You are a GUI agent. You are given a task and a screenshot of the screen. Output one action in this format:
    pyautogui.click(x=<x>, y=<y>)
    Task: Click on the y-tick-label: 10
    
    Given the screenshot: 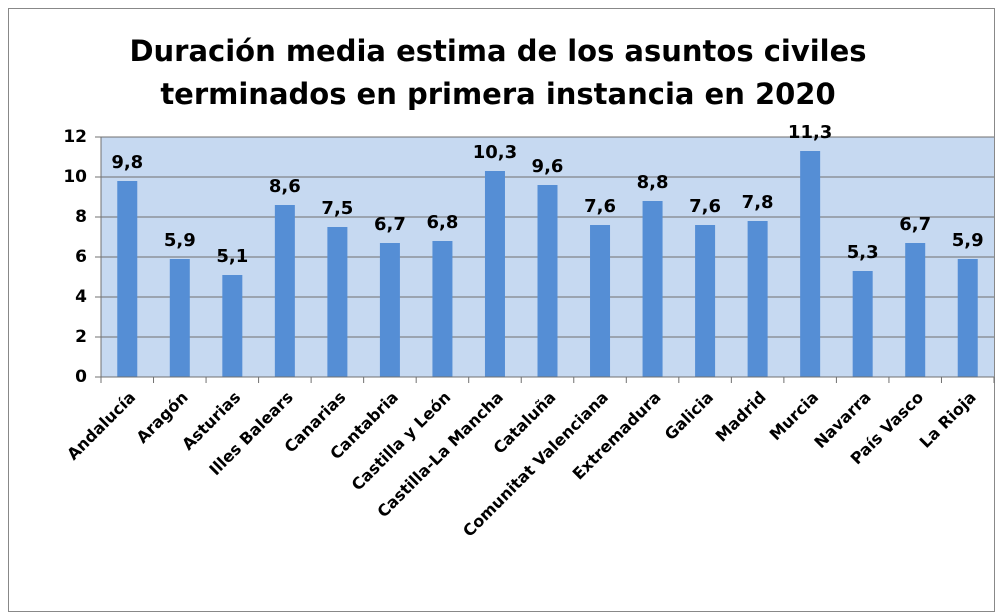 What is the action you would take?
    pyautogui.click(x=75, y=177)
    